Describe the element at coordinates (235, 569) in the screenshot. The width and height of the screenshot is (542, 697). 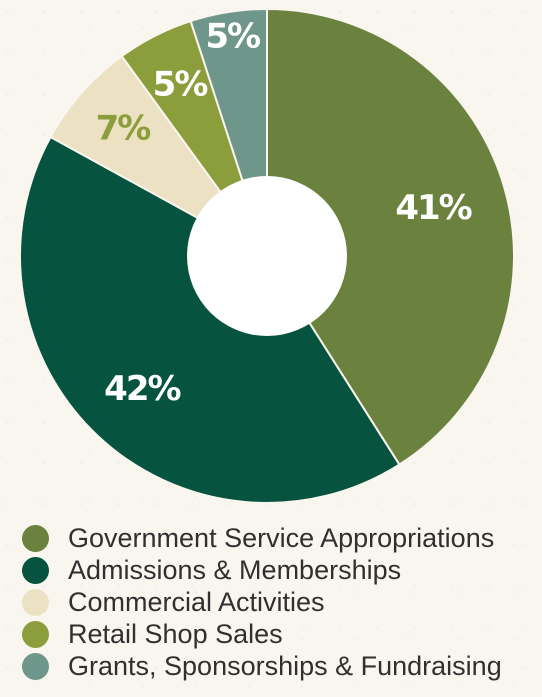
I see `legend-label: Admissions & Memberships` at that location.